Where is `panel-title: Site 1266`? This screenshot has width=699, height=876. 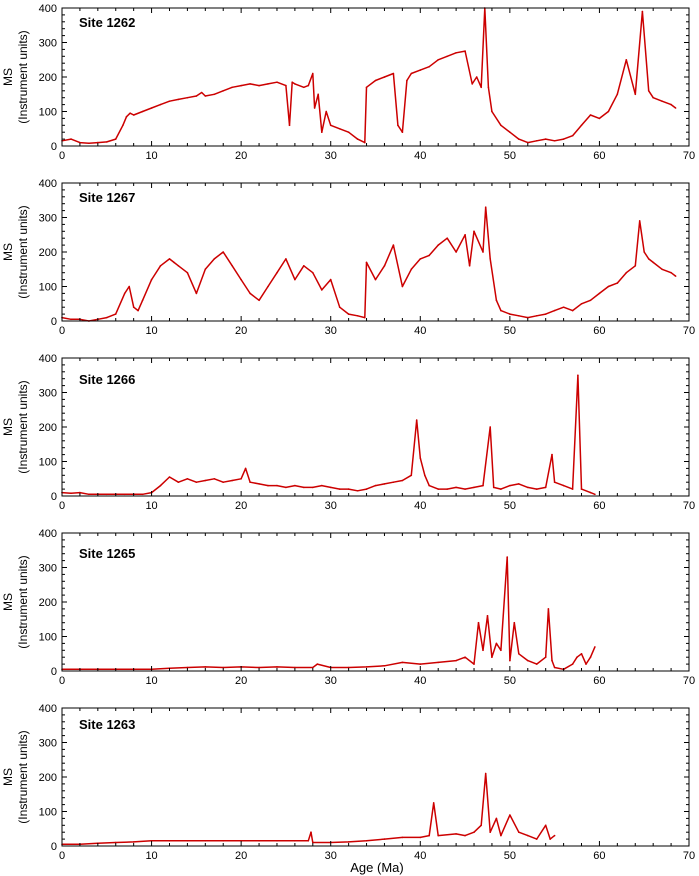
panel-title: Site 1266 is located at coordinates (107, 379).